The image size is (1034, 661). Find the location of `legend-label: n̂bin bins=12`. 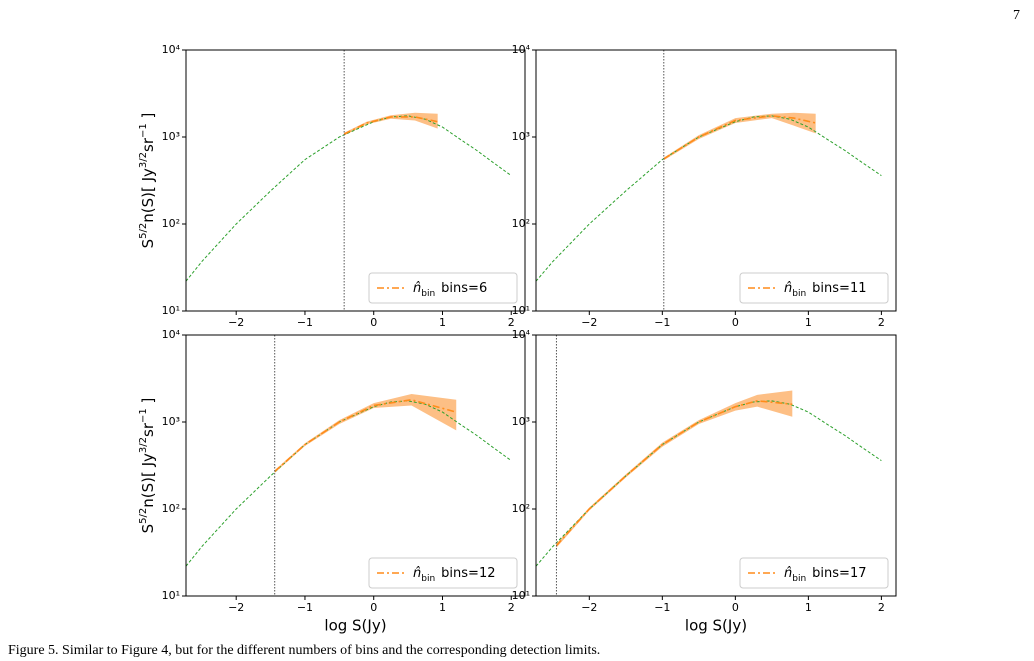

legend-label: n̂bin bins=12 is located at coordinates (454, 575).